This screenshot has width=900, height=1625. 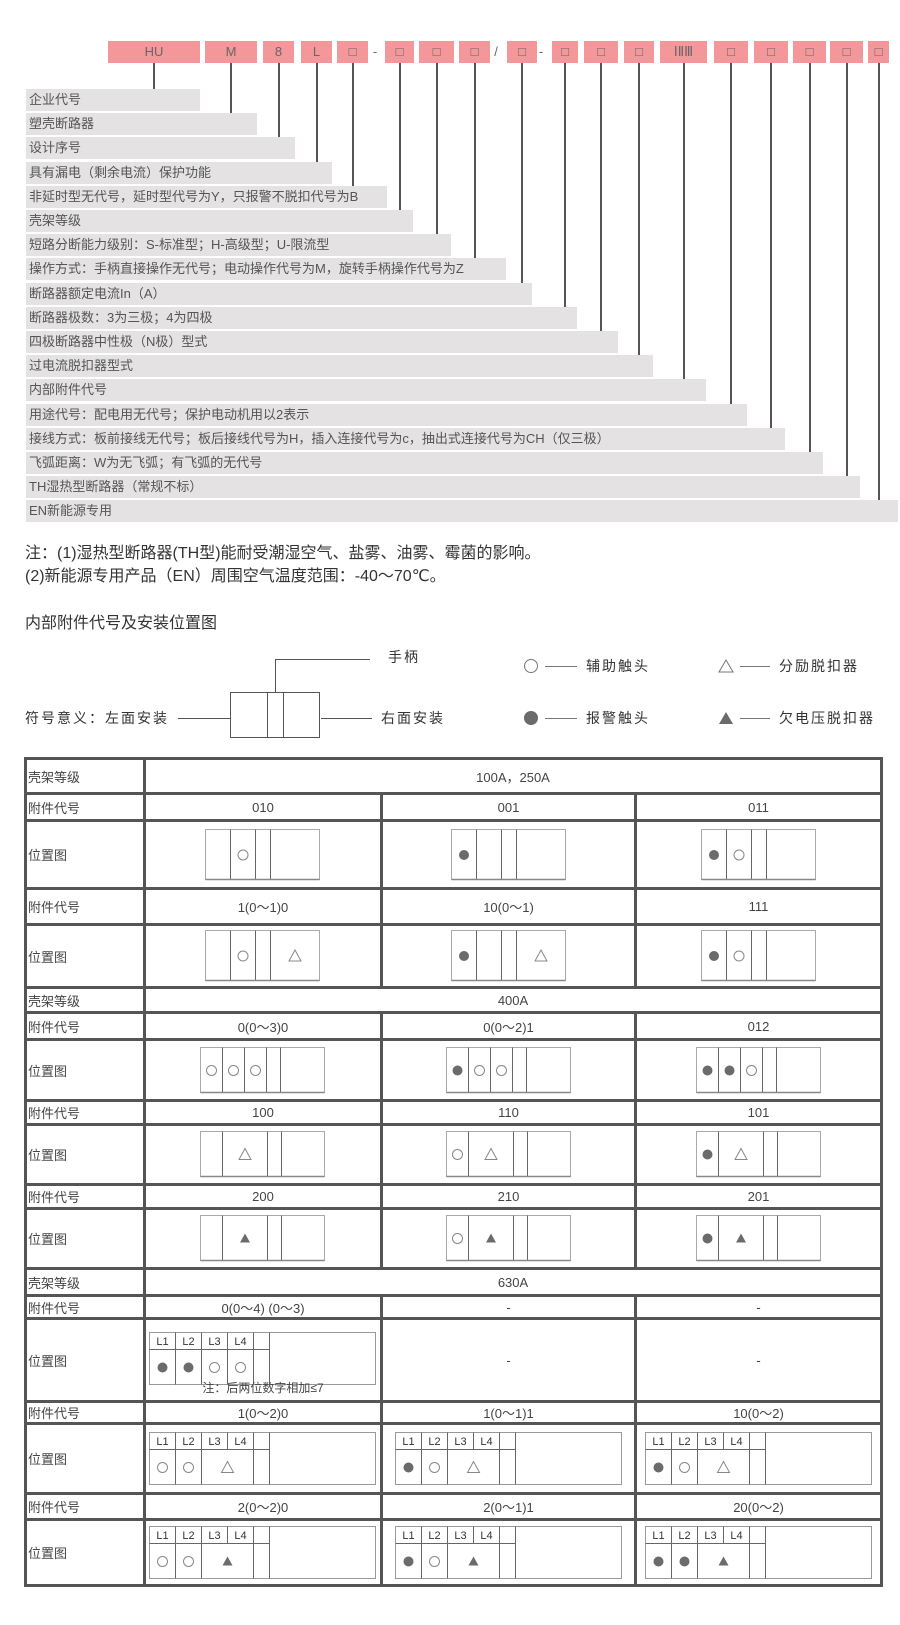 What do you see at coordinates (462, 511) in the screenshot?
I see `code-description: EN新能源专用` at bounding box center [462, 511].